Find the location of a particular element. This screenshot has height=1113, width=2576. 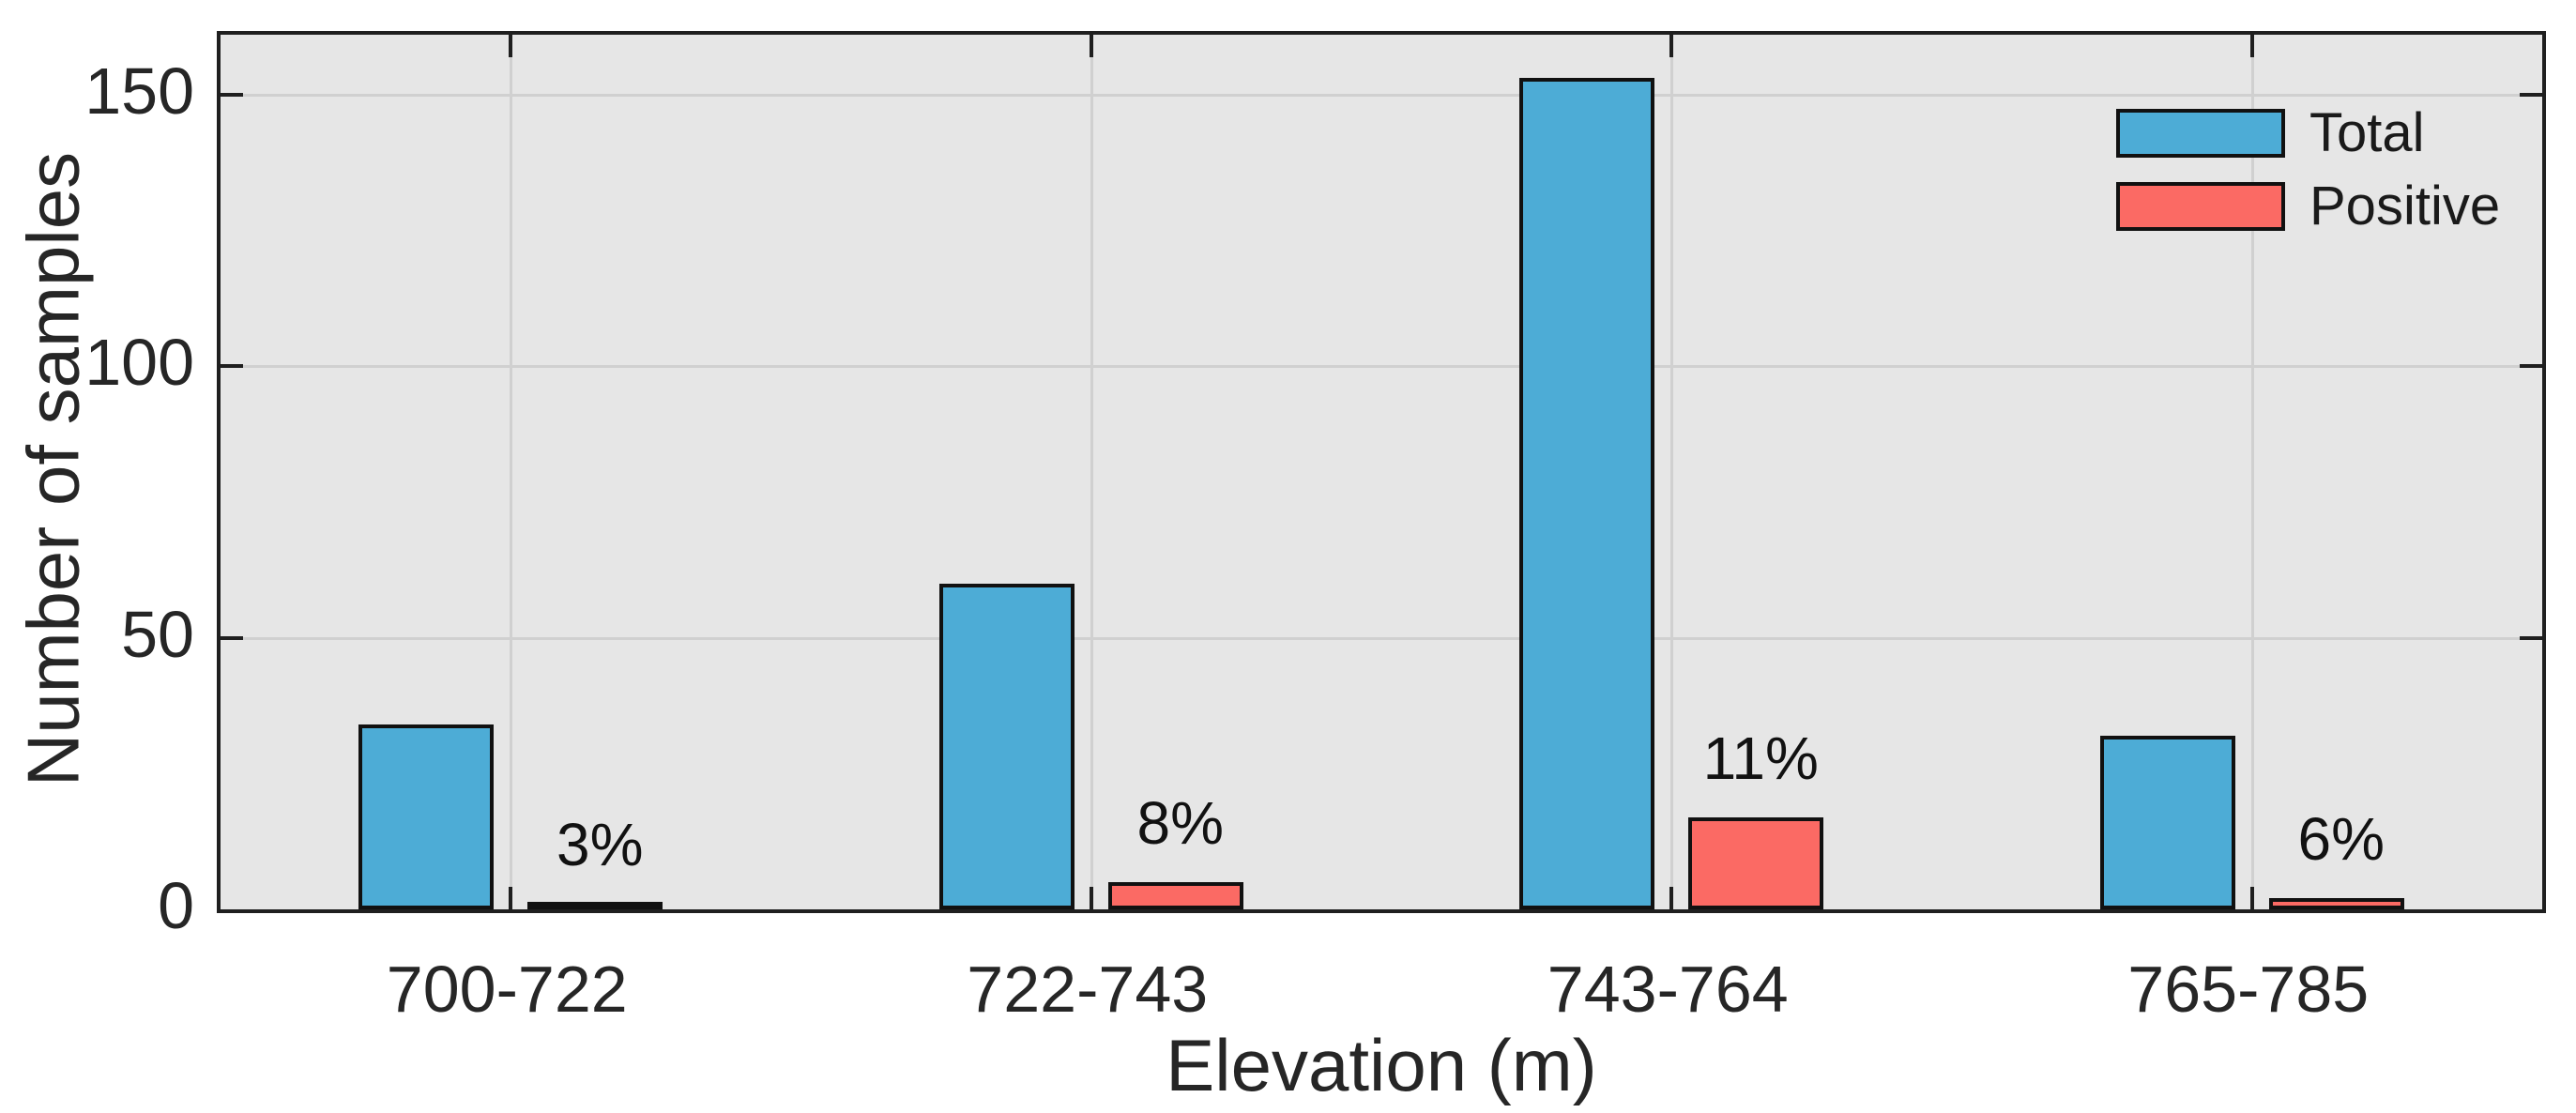

x-axis-title: Elevation (m) is located at coordinates (1381, 1065).